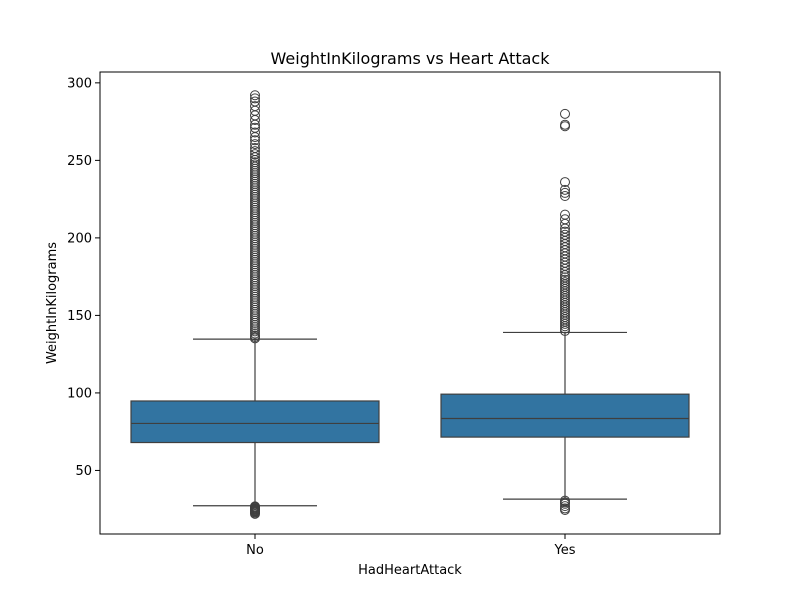 The image size is (800, 600). I want to click on y-tick-label: 250, so click(79, 161).